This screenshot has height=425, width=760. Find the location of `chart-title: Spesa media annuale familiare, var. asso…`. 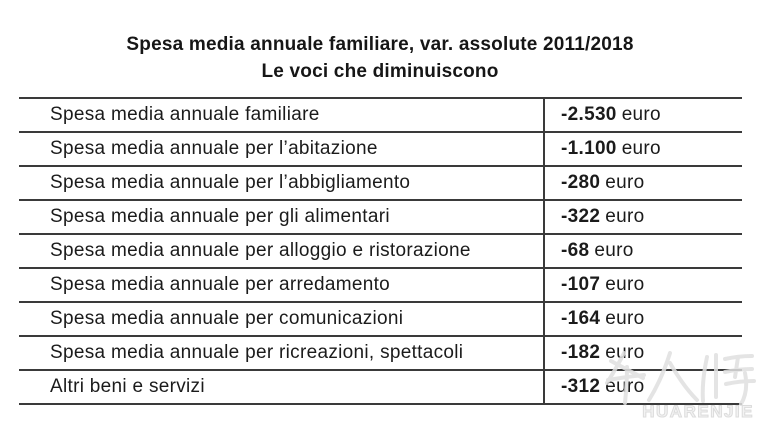

chart-title: Spesa media annuale familiare, var. asso… is located at coordinates (380, 44).